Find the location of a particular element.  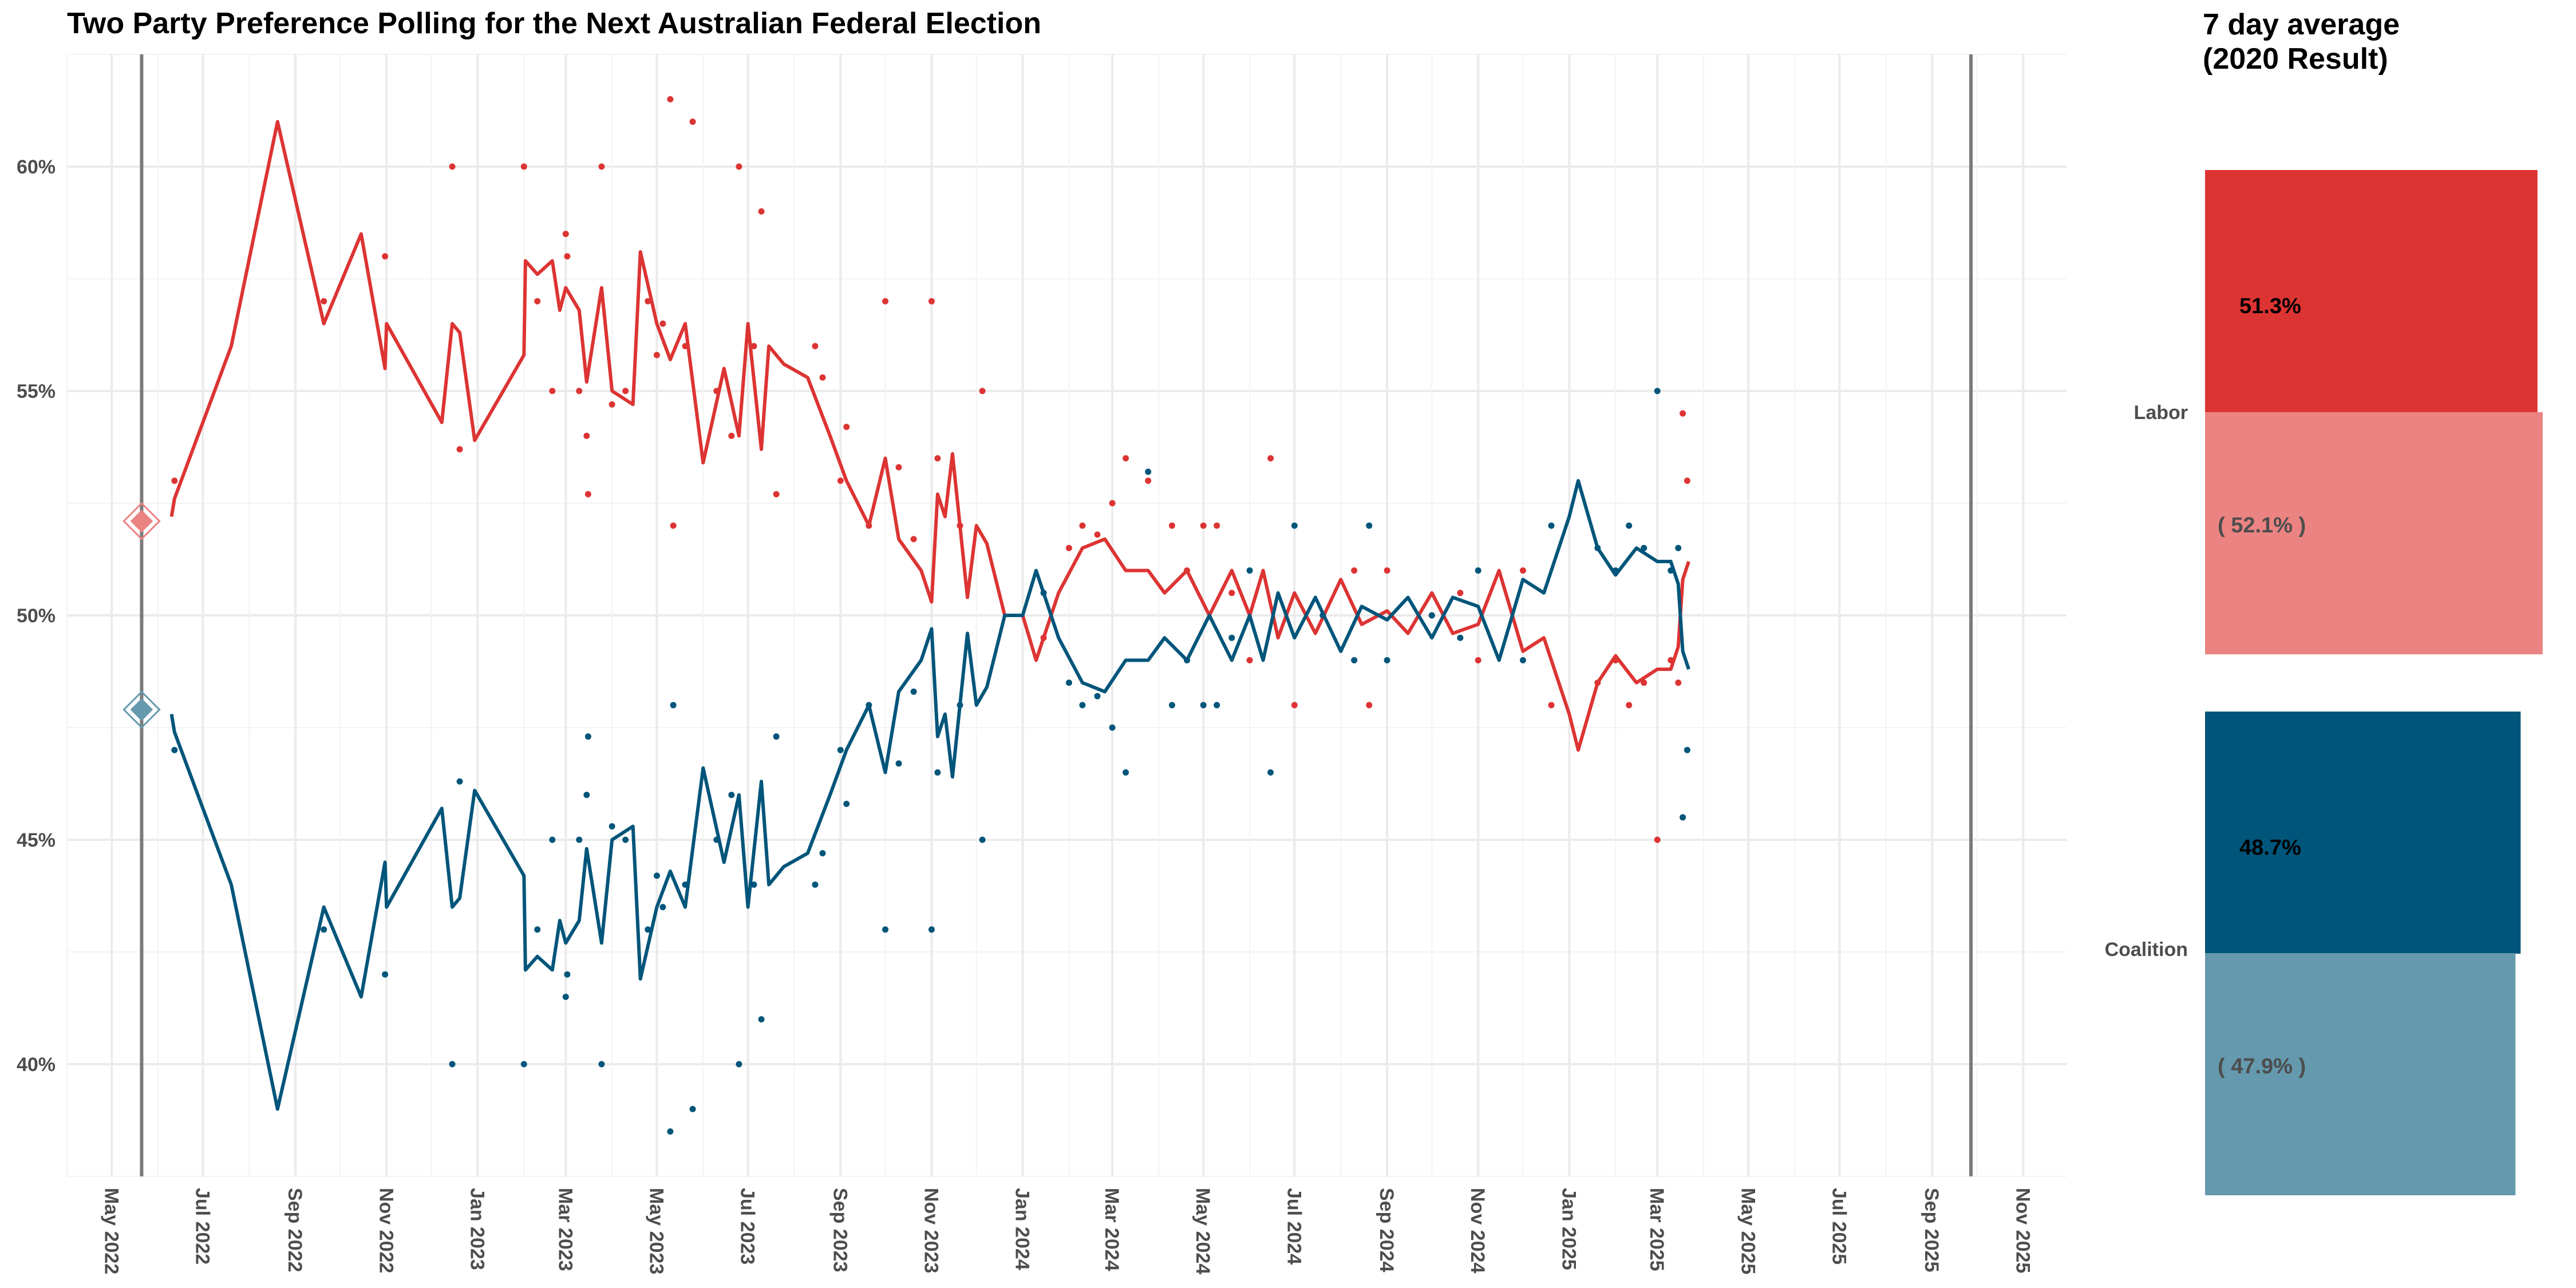

x-tick-label: Jan 2023 is located at coordinates (477, 1229).